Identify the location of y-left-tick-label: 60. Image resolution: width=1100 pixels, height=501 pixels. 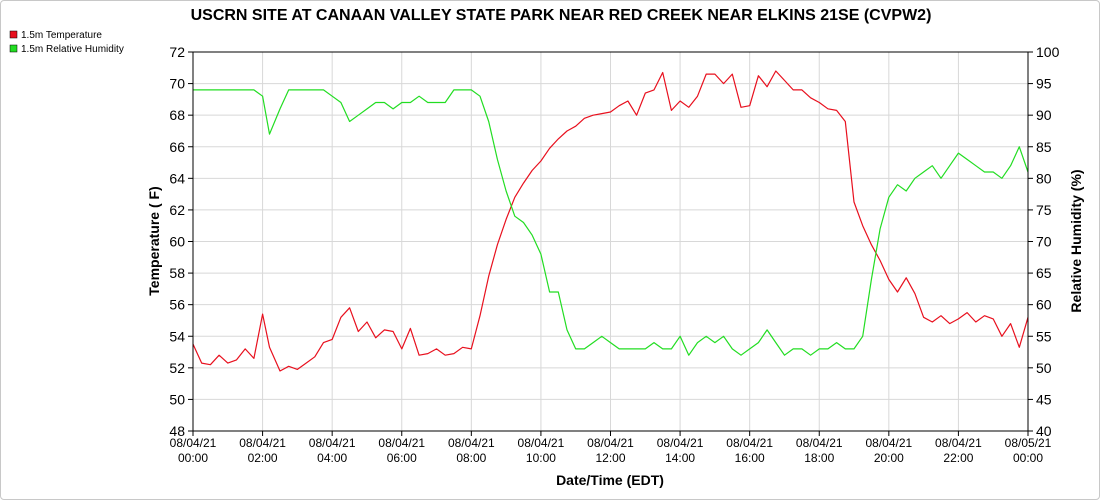
(177, 242).